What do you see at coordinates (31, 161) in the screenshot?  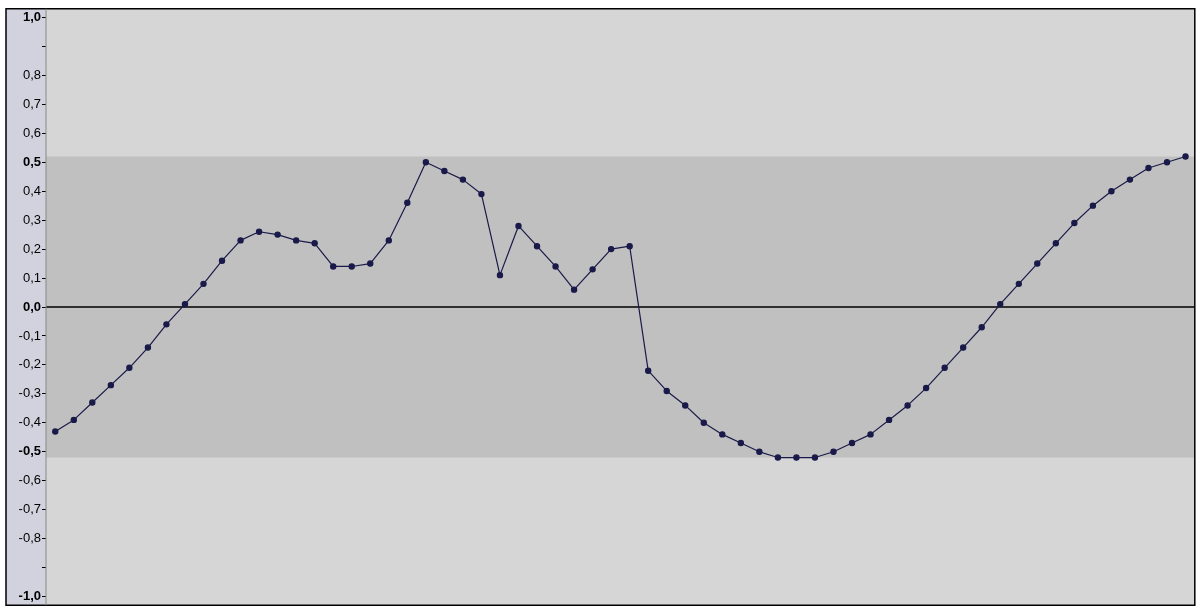 I see `y-tick-label: 0,5` at bounding box center [31, 161].